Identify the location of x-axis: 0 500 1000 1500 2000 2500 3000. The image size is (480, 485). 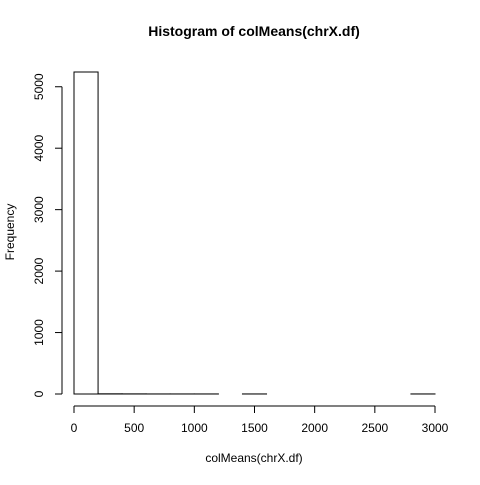
(260, 420).